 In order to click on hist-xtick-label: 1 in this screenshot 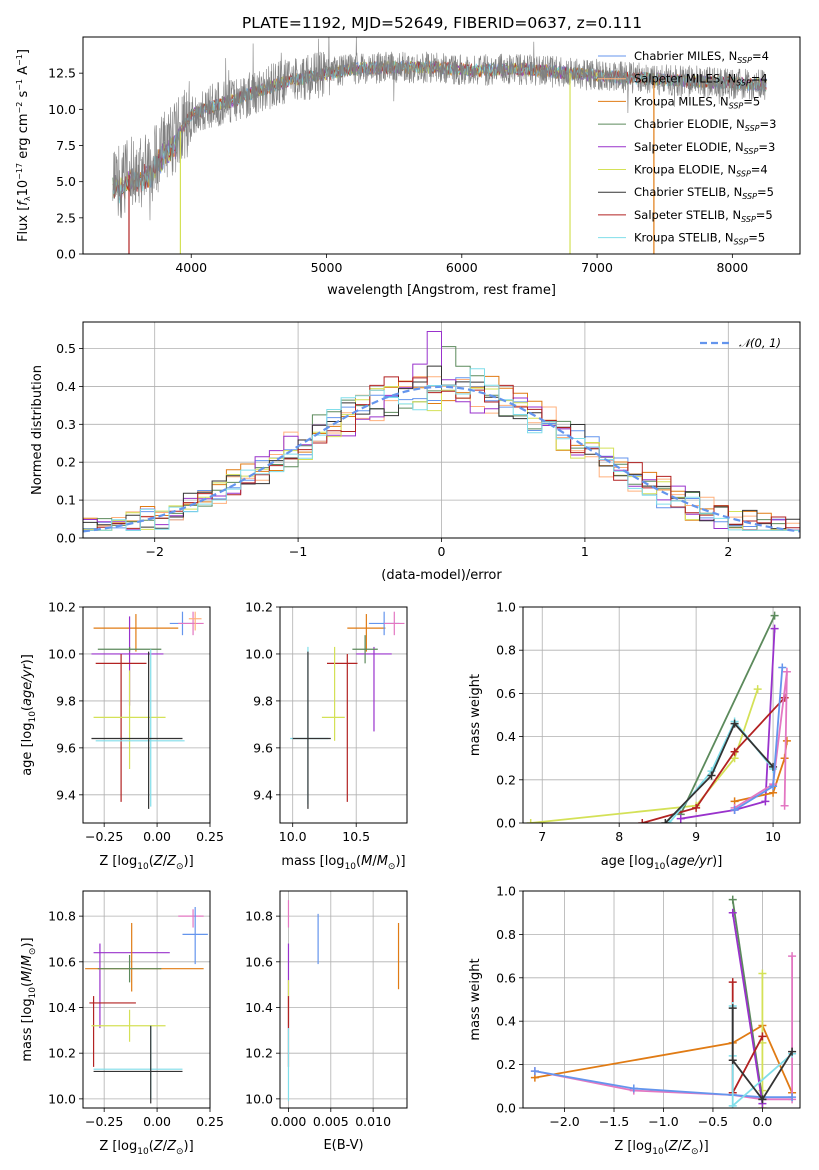, I will do `click(585, 551)`.